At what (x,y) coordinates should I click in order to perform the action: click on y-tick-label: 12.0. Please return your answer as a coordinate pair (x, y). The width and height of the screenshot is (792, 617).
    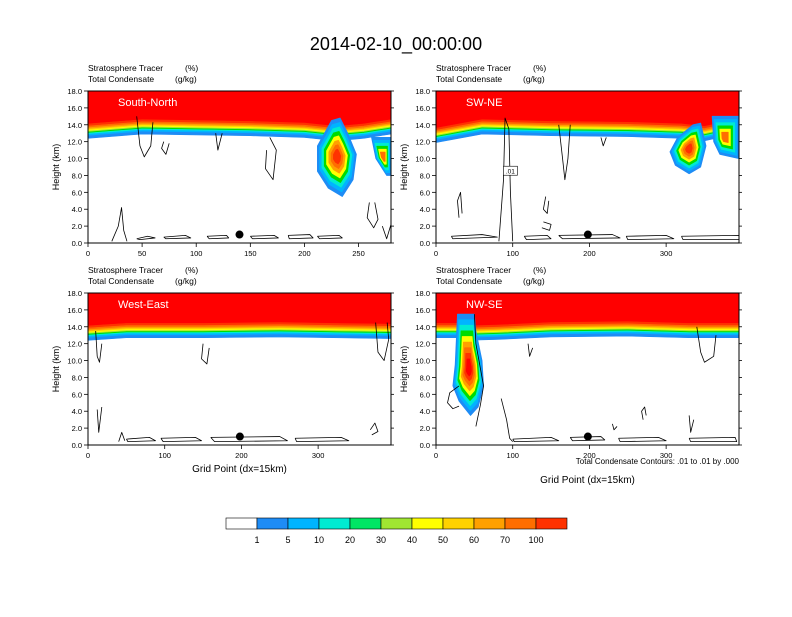
    Looking at the image, I should click on (422, 142).